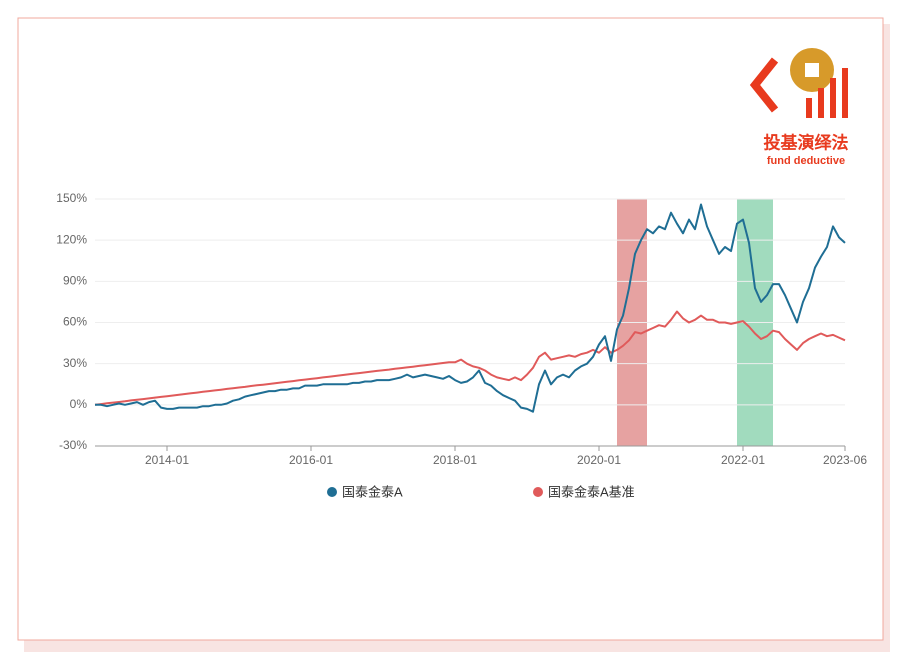  What do you see at coordinates (73, 445) in the screenshot?
I see `y-tick-label: -30%` at bounding box center [73, 445].